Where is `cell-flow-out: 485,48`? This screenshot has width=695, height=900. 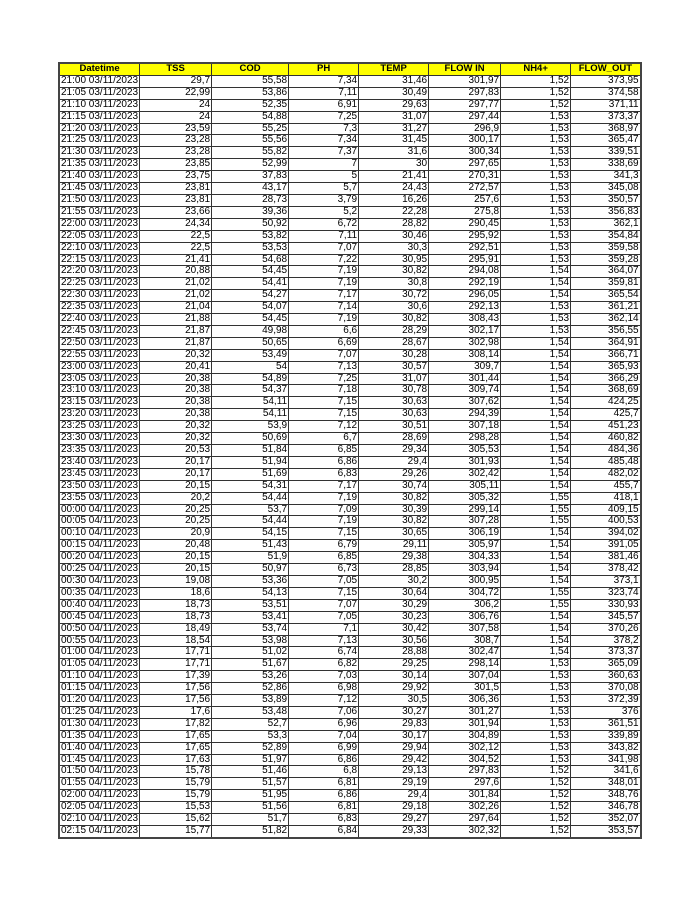 cell-flow-out: 485,48 is located at coordinates (606, 462).